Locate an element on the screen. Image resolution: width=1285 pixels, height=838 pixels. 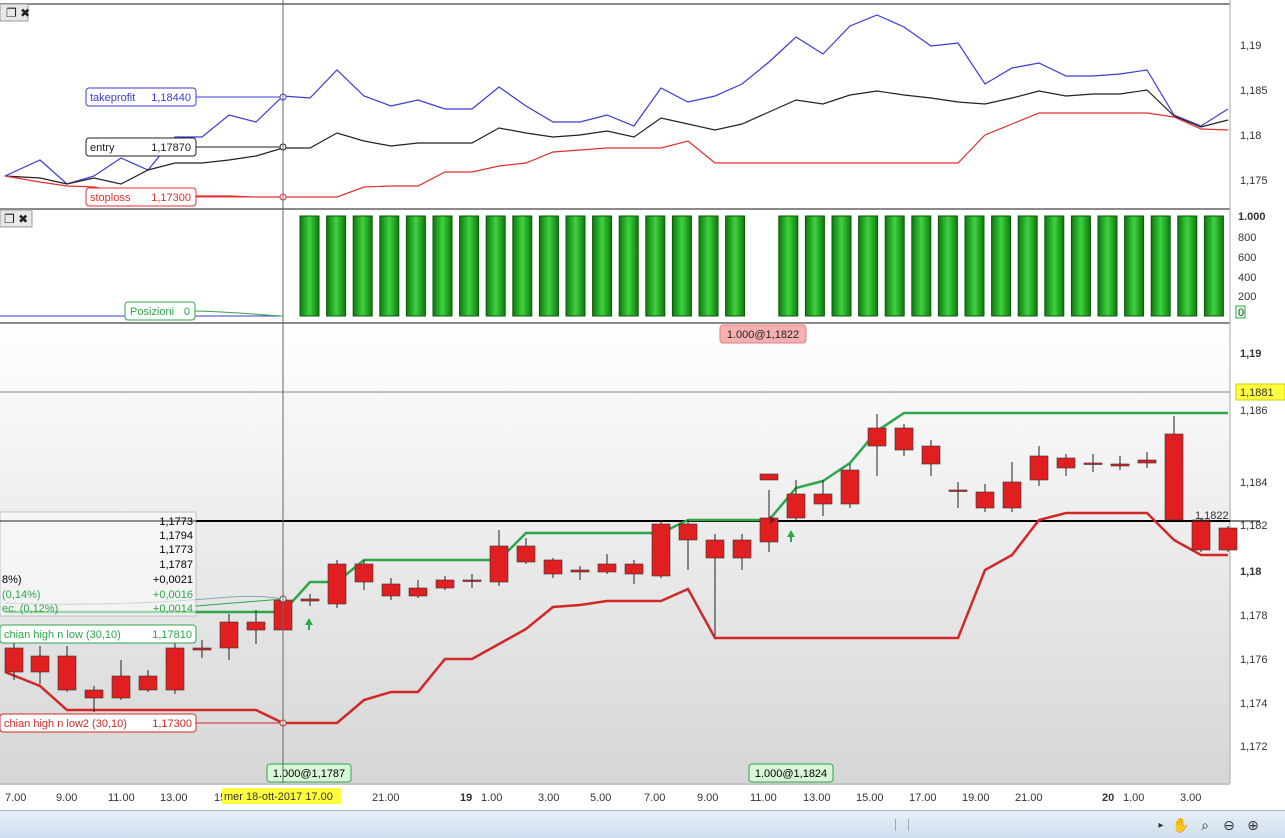
svg-text: 17.00 is located at coordinates (923, 798).